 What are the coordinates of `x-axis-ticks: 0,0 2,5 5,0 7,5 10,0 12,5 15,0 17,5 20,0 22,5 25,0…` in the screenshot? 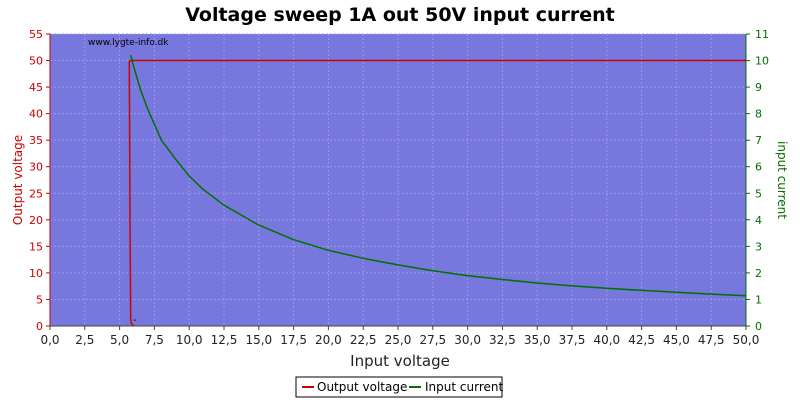 It's located at (399, 336).